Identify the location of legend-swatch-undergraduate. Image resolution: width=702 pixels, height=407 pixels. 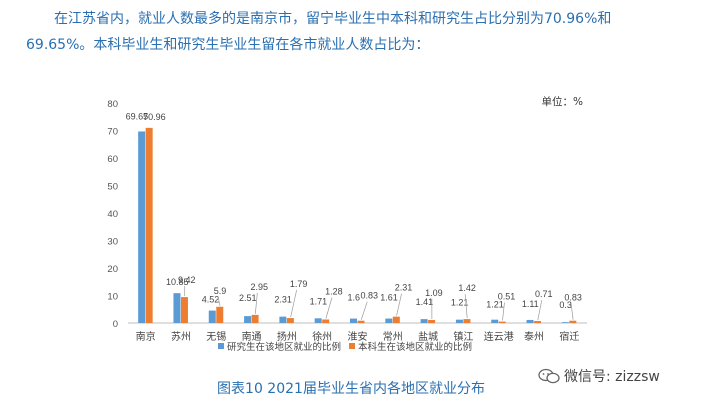
(352, 346).